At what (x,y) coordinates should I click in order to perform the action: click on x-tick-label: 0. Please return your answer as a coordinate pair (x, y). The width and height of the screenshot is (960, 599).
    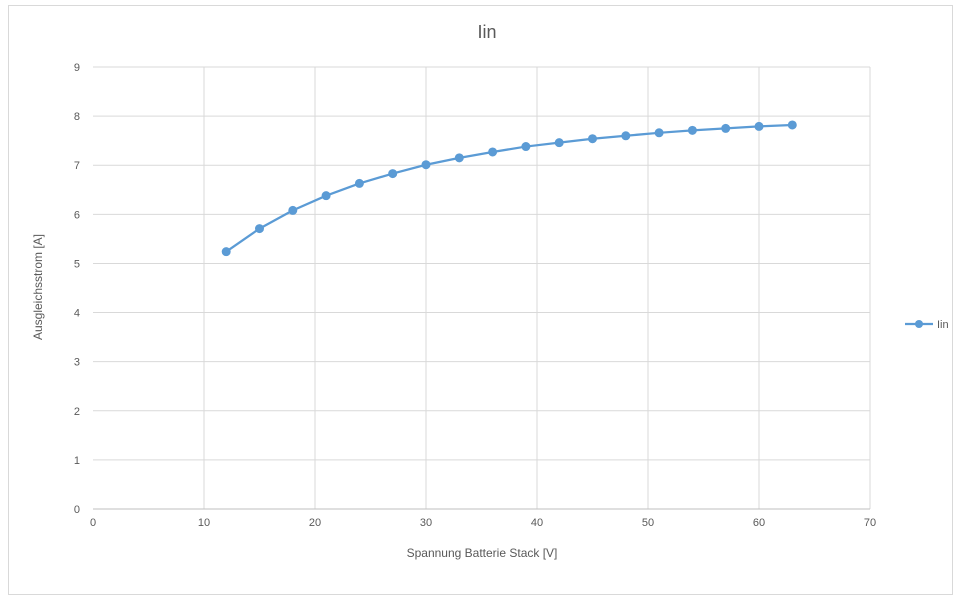
    Looking at the image, I should click on (93, 523).